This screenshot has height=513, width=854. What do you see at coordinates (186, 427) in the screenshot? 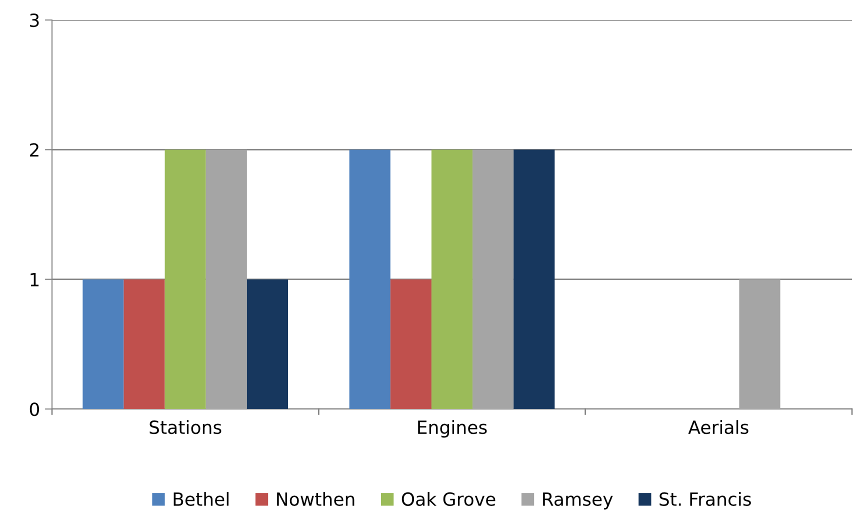
I see `x-tick-label: Stations` at bounding box center [186, 427].